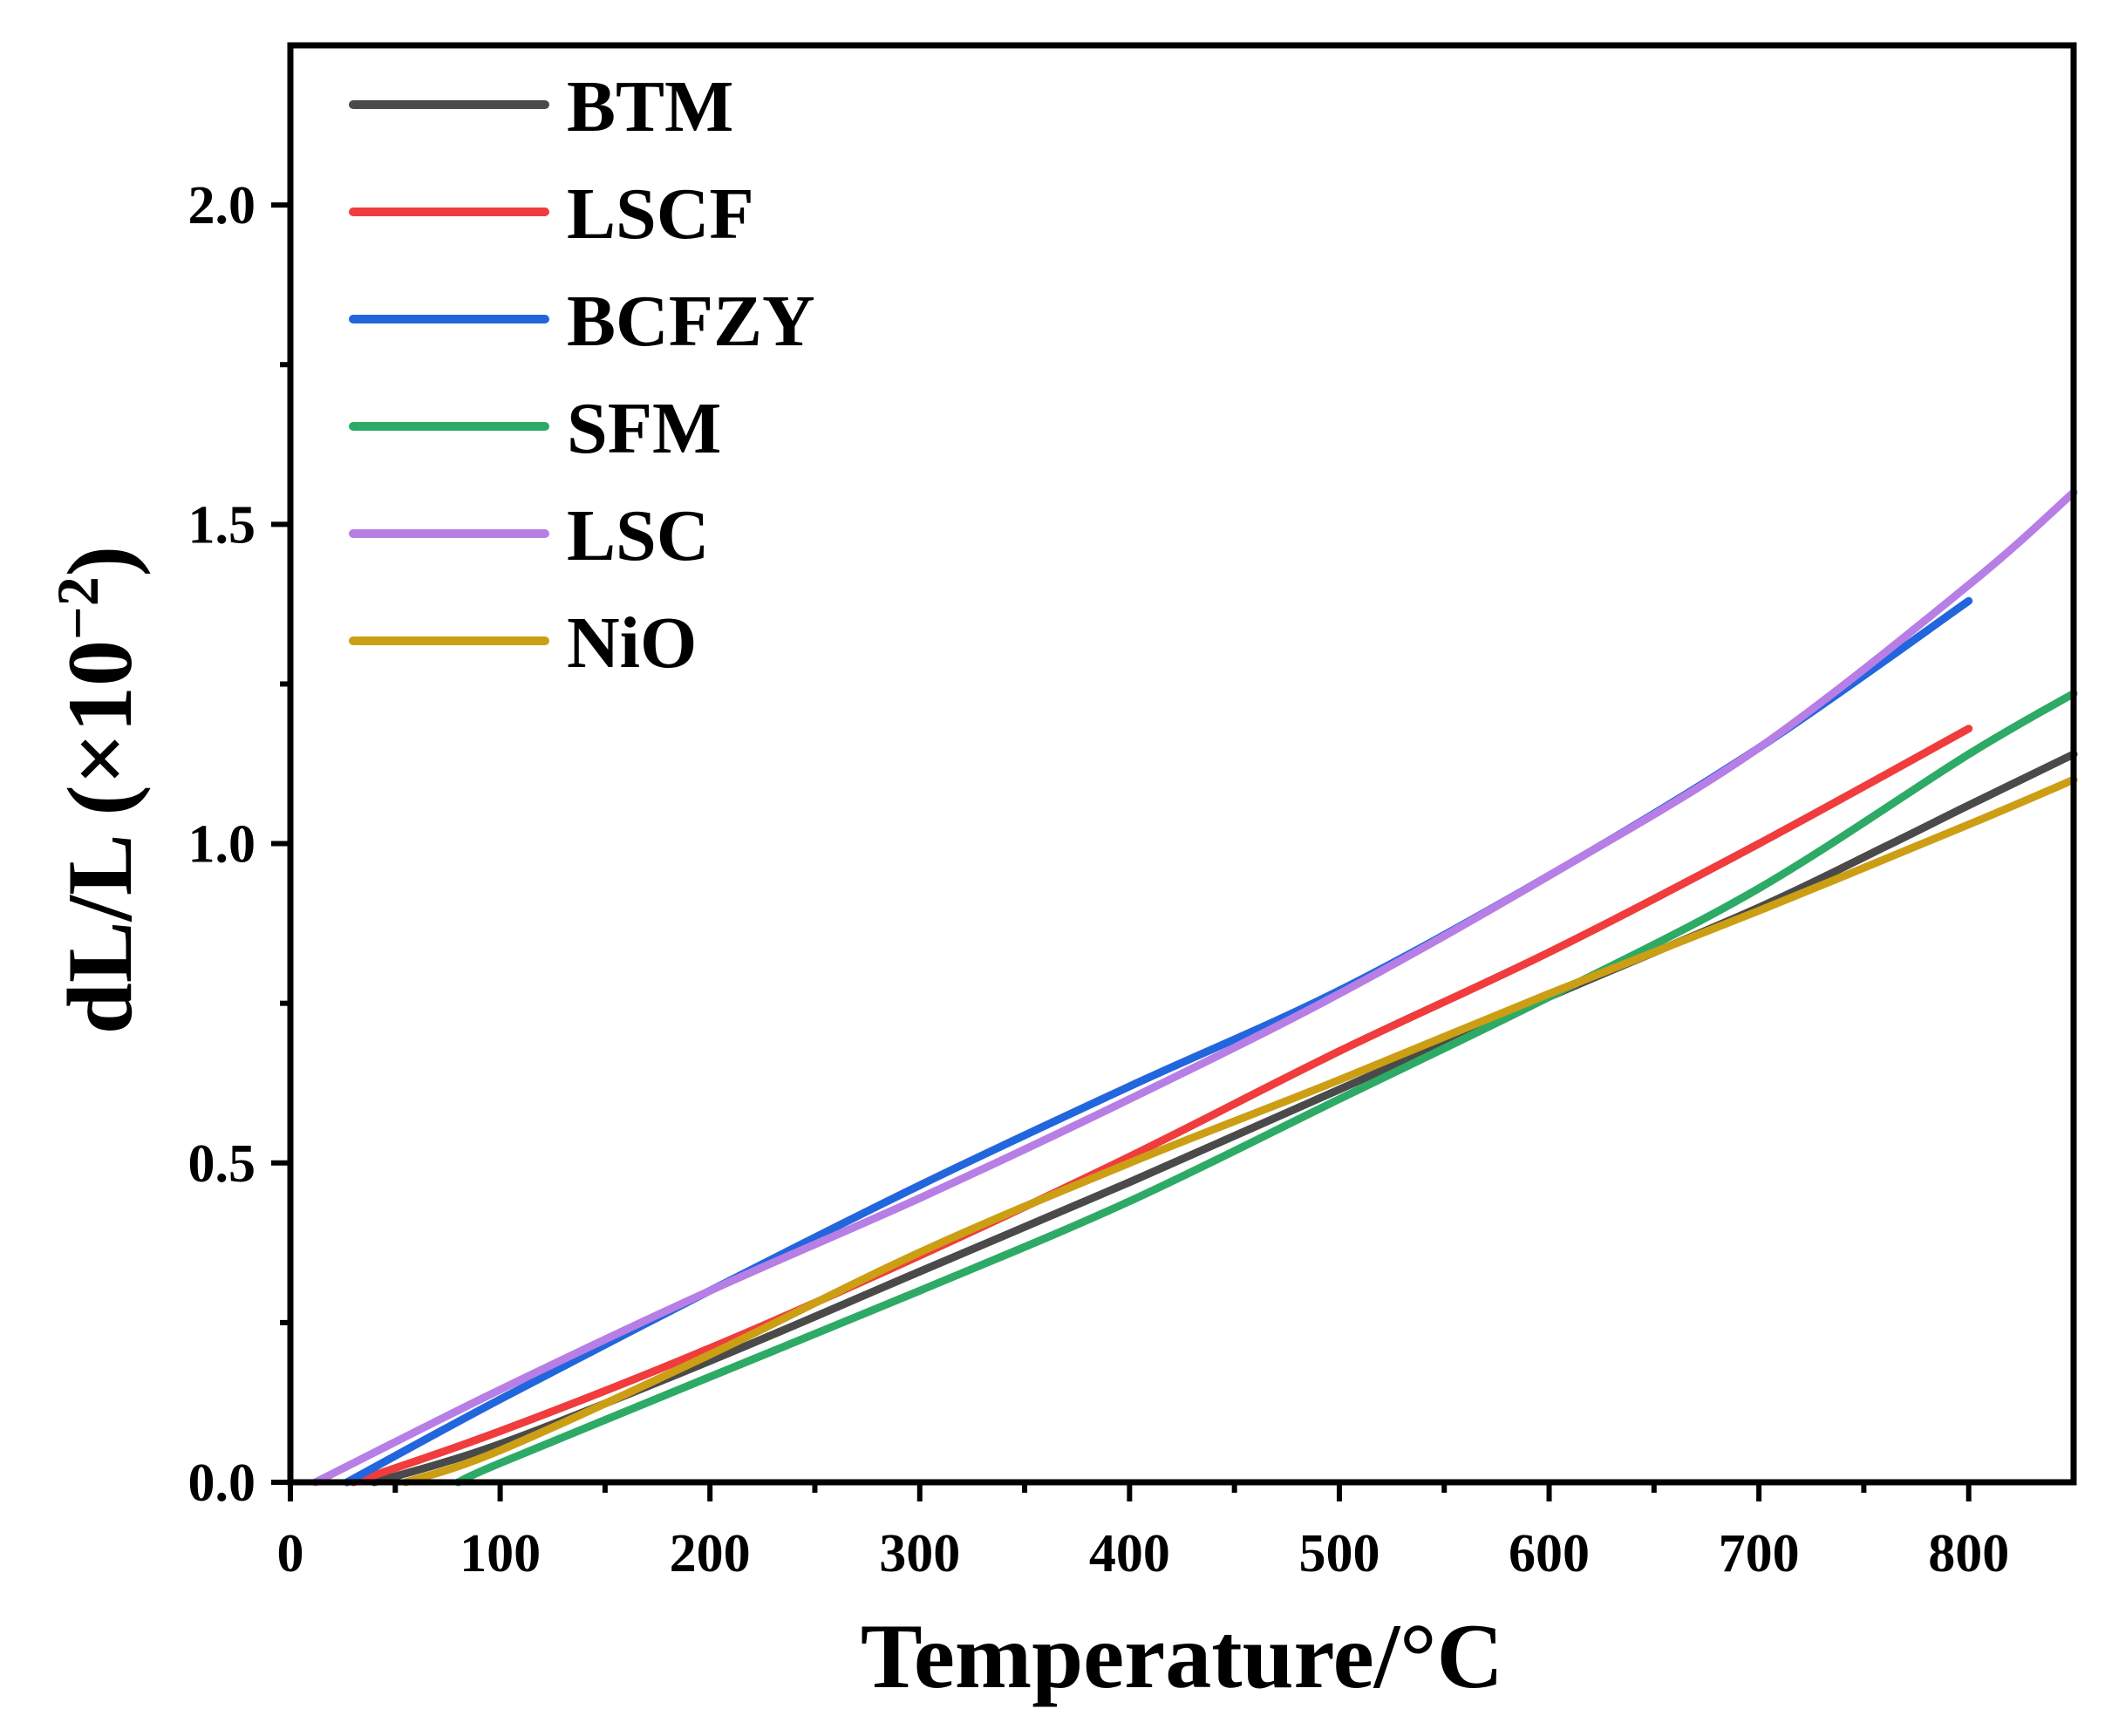 This screenshot has height=1736, width=2105. I want to click on x-tick-label: 800, so click(1969, 1554).